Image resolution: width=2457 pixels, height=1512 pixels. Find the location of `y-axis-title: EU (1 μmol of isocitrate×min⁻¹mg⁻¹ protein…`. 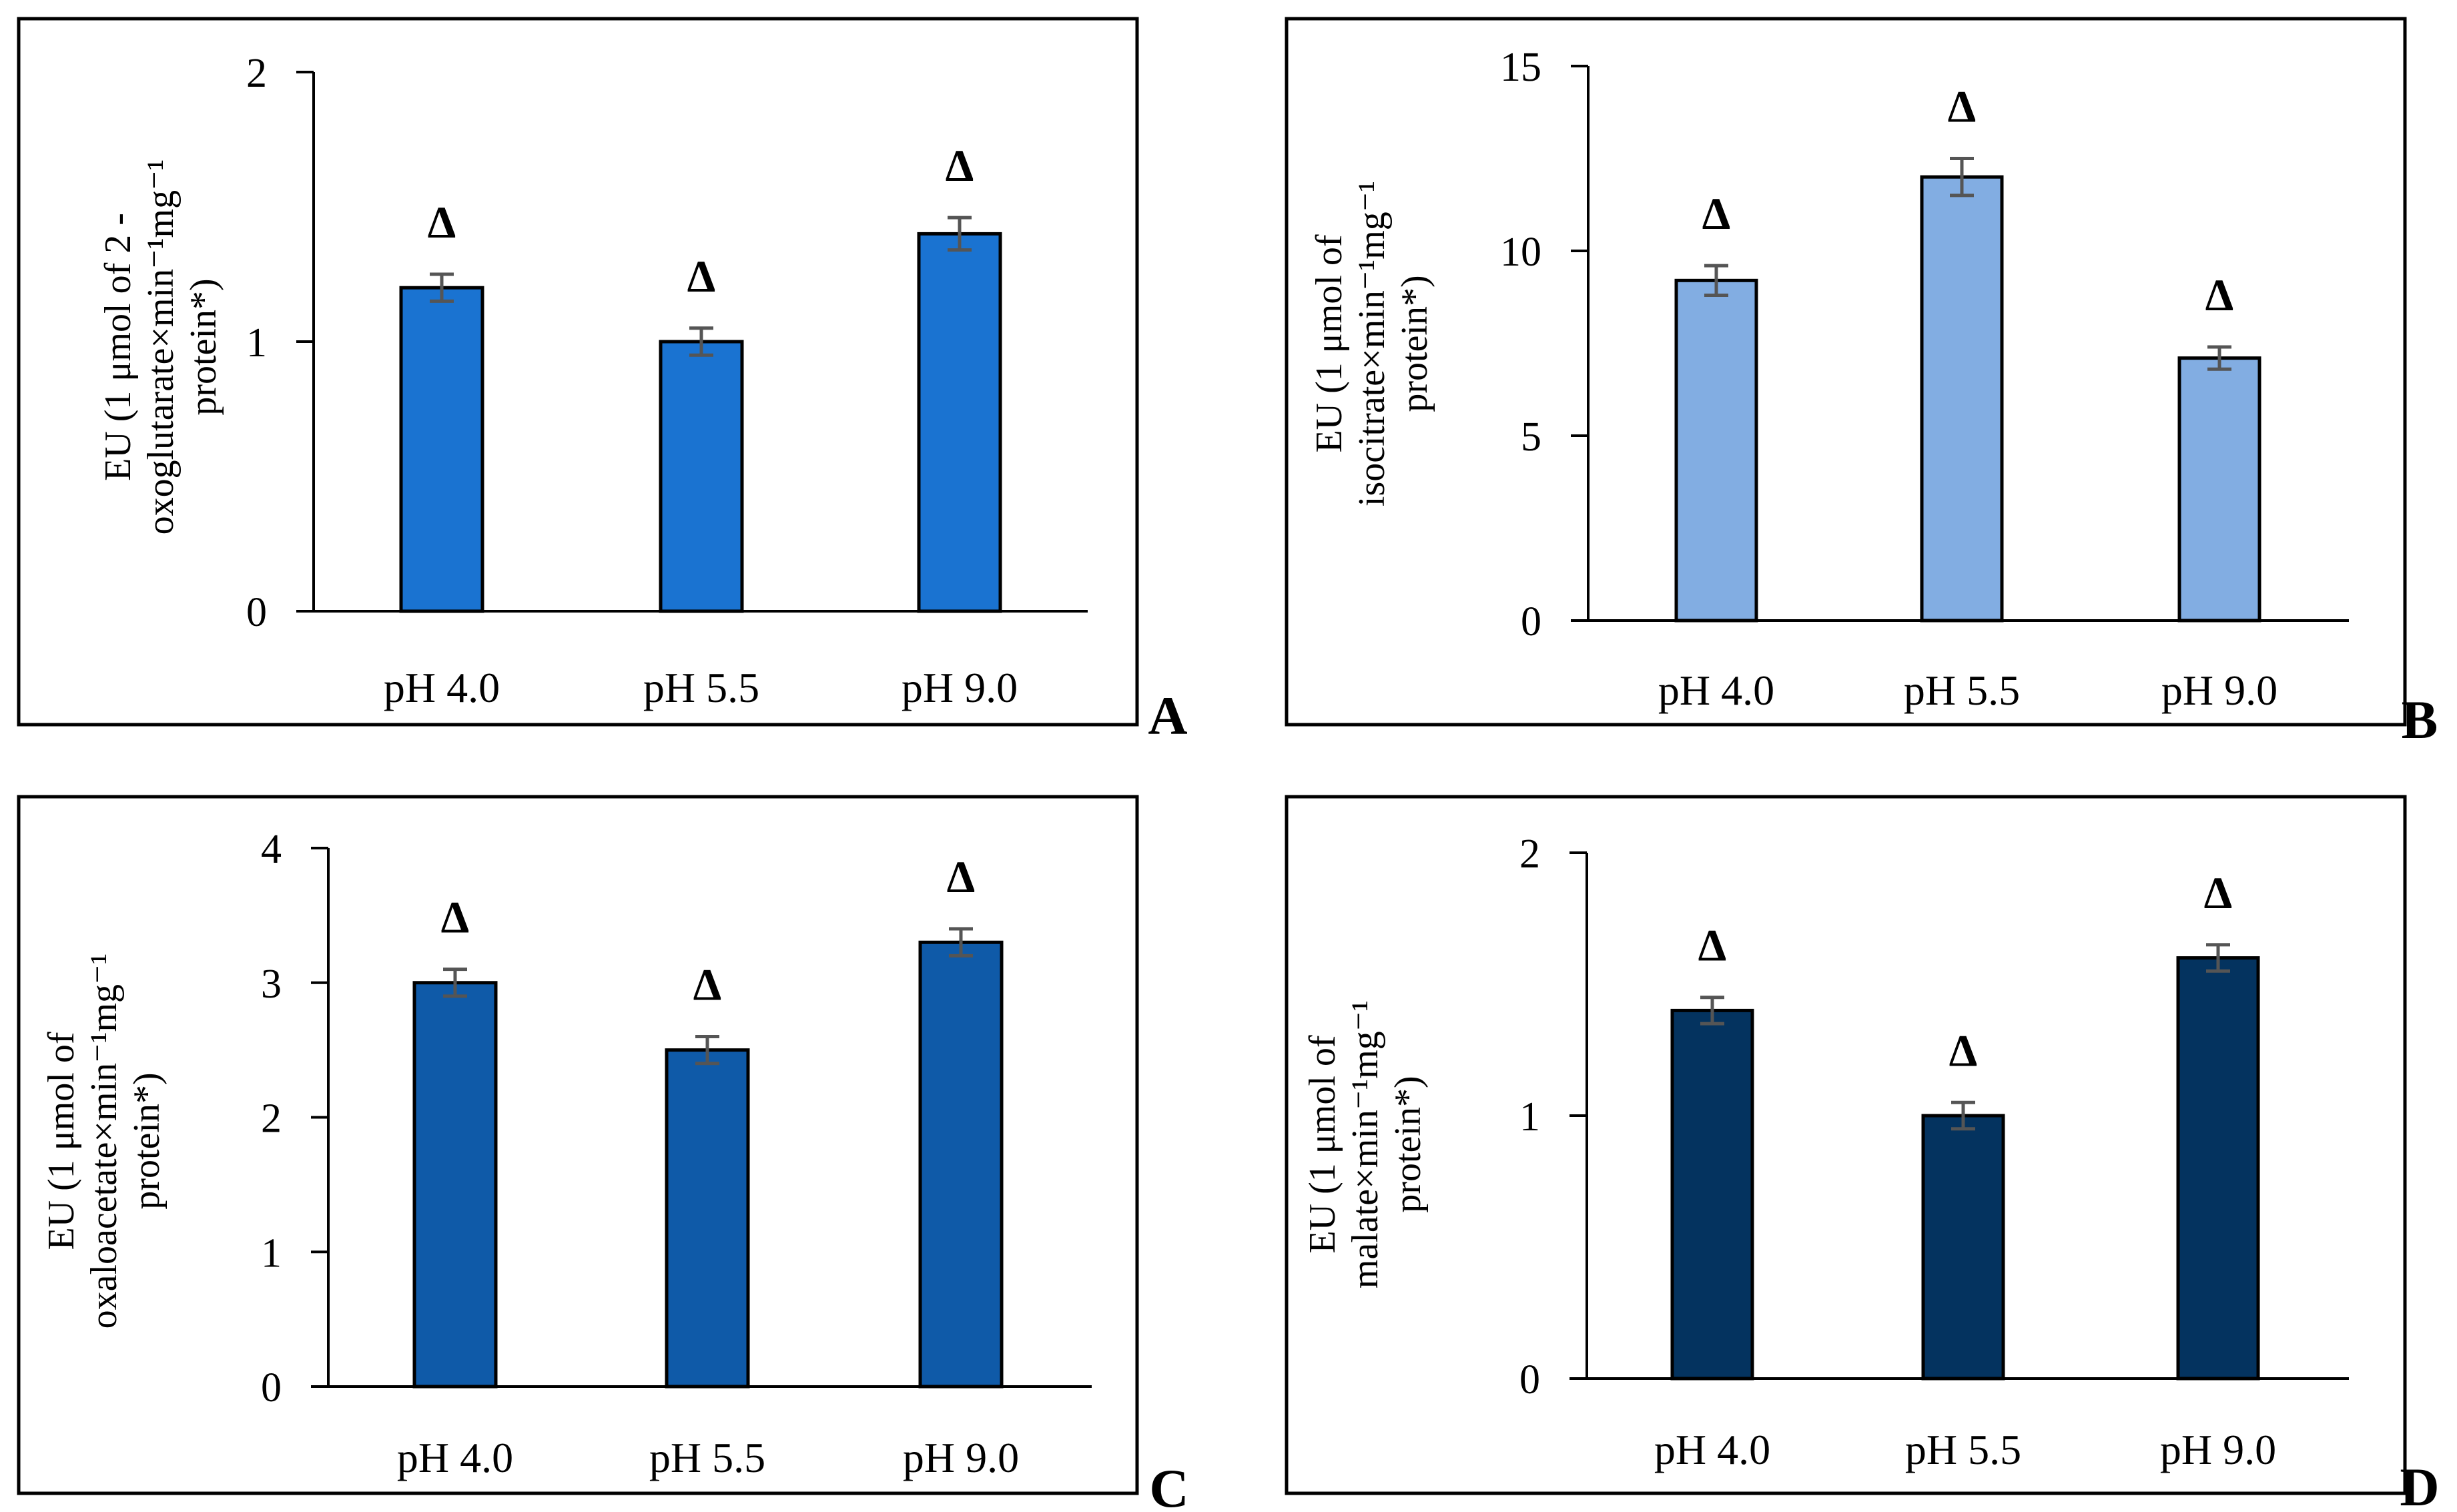

y-axis-title: EU (1 μmol of isocitrate×min⁻¹mg⁻¹ protein… is located at coordinates (1372, 343).